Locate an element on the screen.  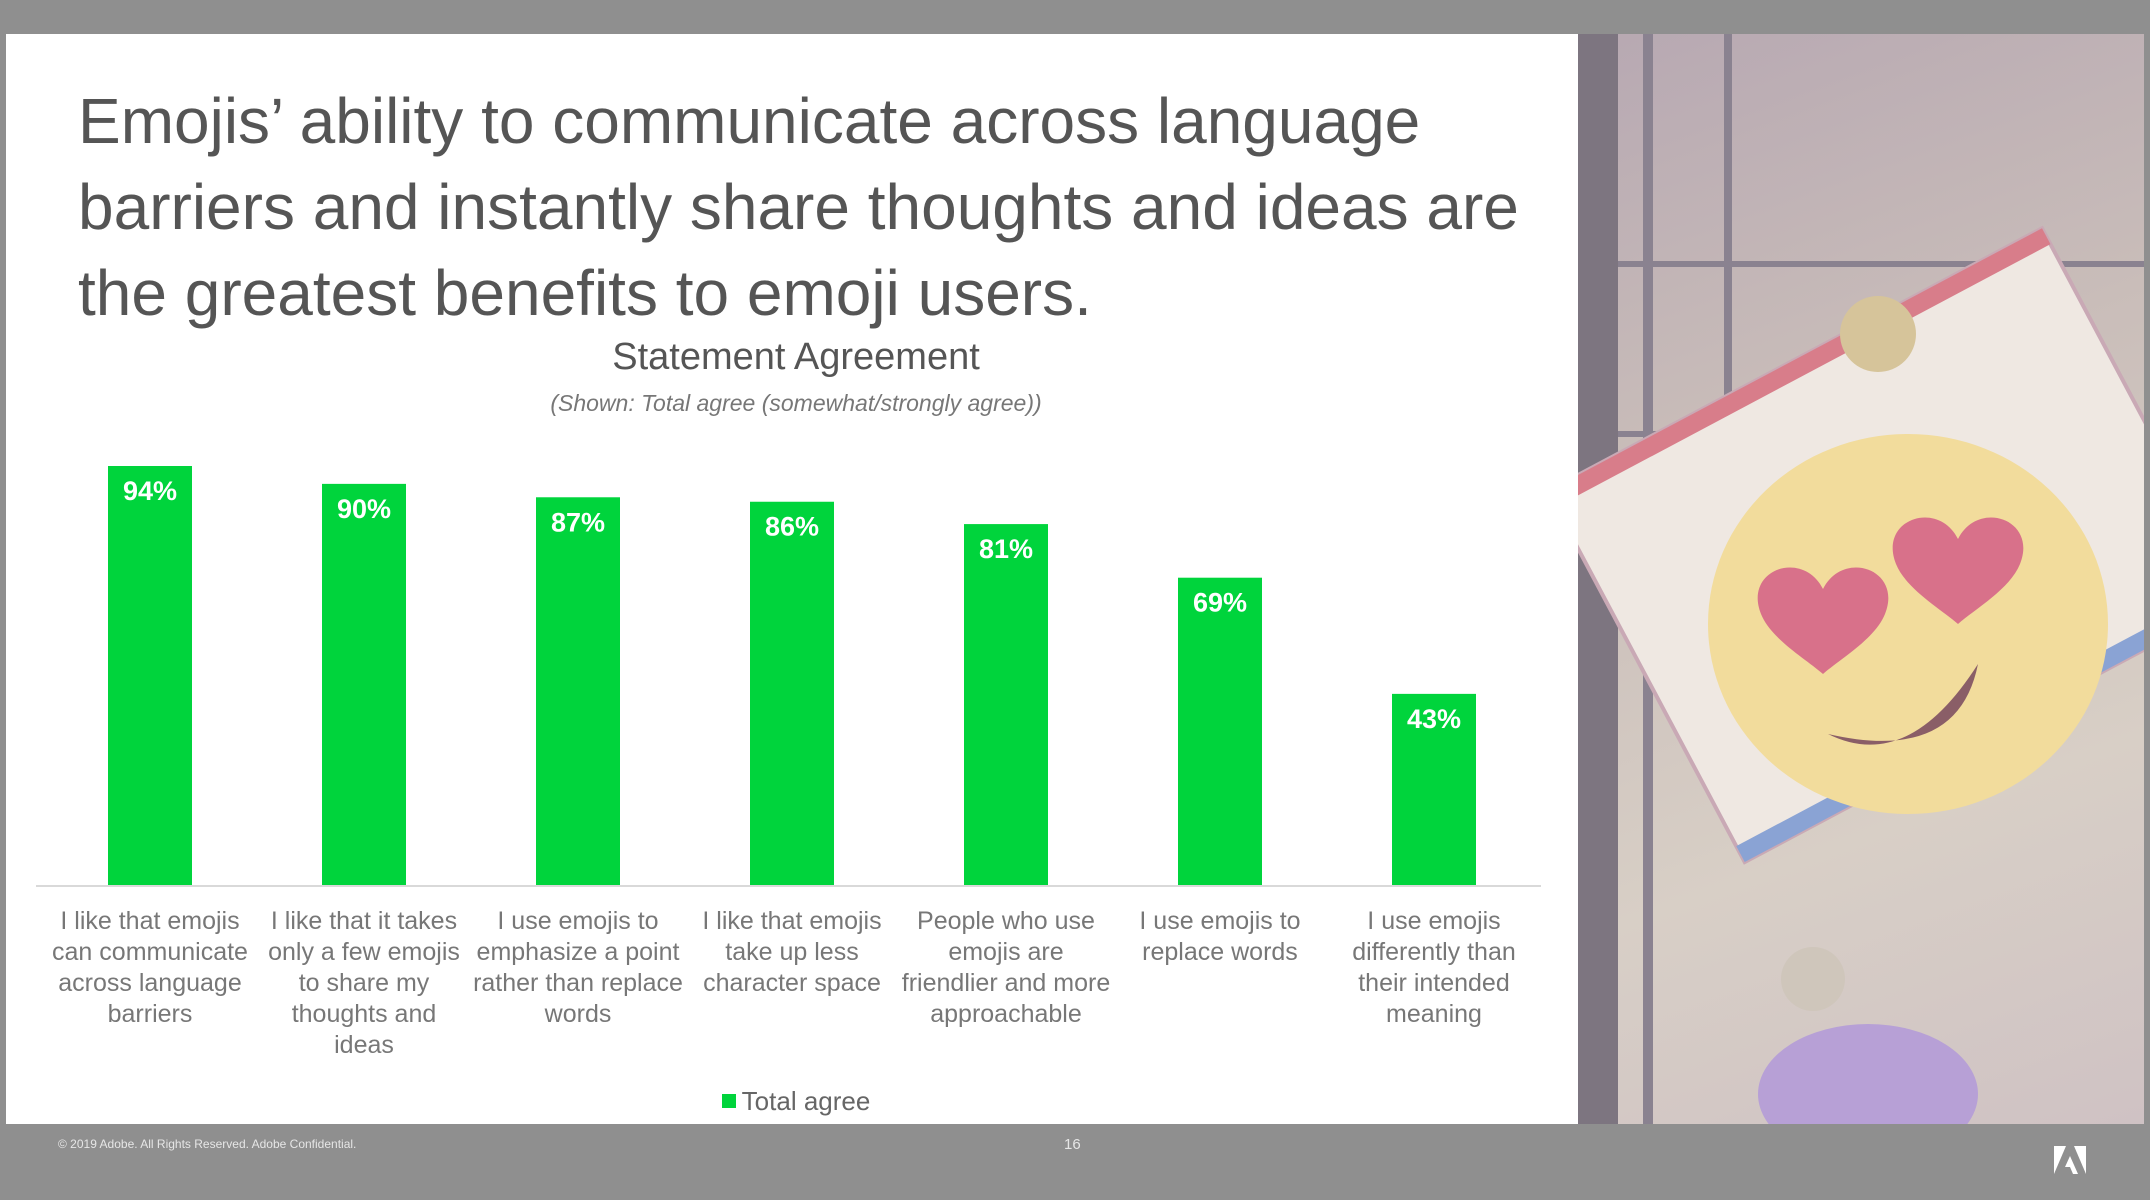
category-label-6: I use emojis to replace words is located at coordinates (1220, 936).